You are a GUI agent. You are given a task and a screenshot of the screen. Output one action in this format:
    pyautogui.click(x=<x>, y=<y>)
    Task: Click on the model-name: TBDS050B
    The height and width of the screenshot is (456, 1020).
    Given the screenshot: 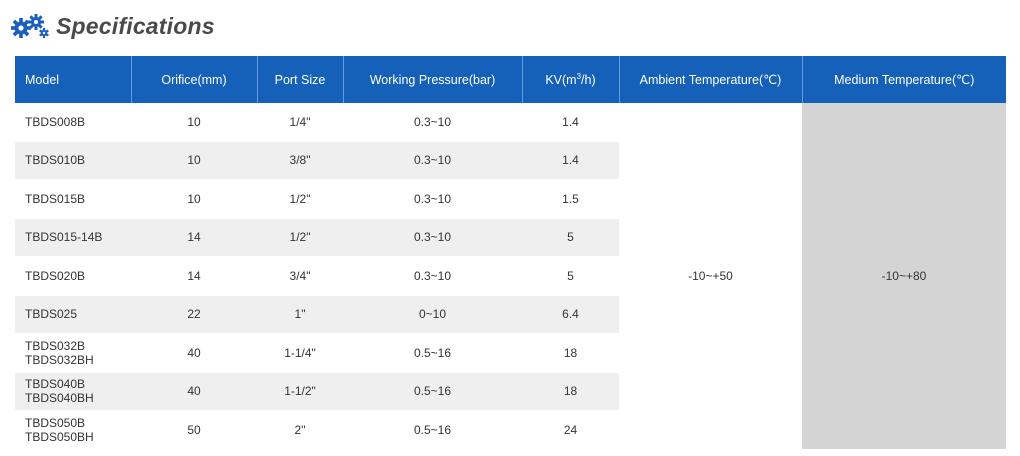 What is the action you would take?
    pyautogui.click(x=55, y=422)
    